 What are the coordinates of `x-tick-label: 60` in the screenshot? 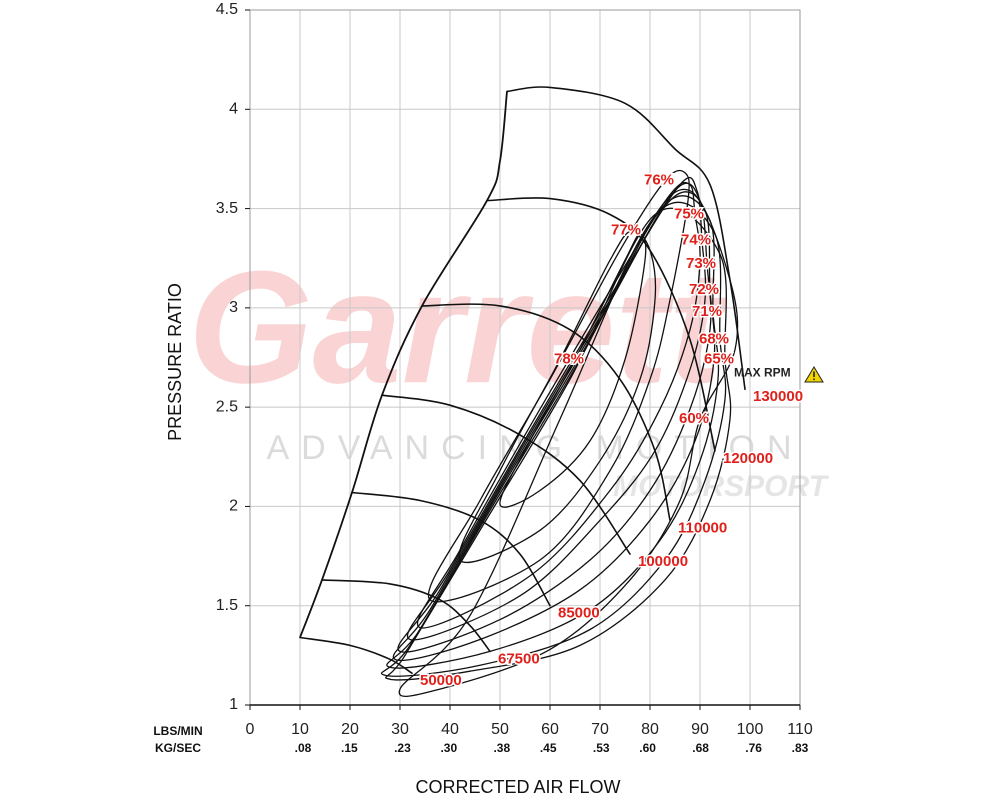 It's located at (550, 729).